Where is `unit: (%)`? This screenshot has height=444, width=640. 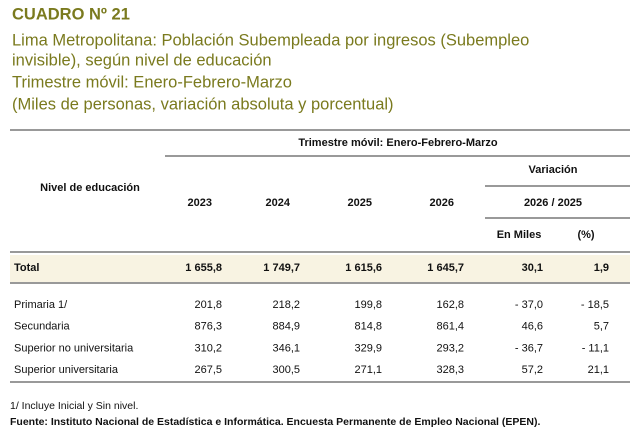 unit: (%) is located at coordinates (585, 235).